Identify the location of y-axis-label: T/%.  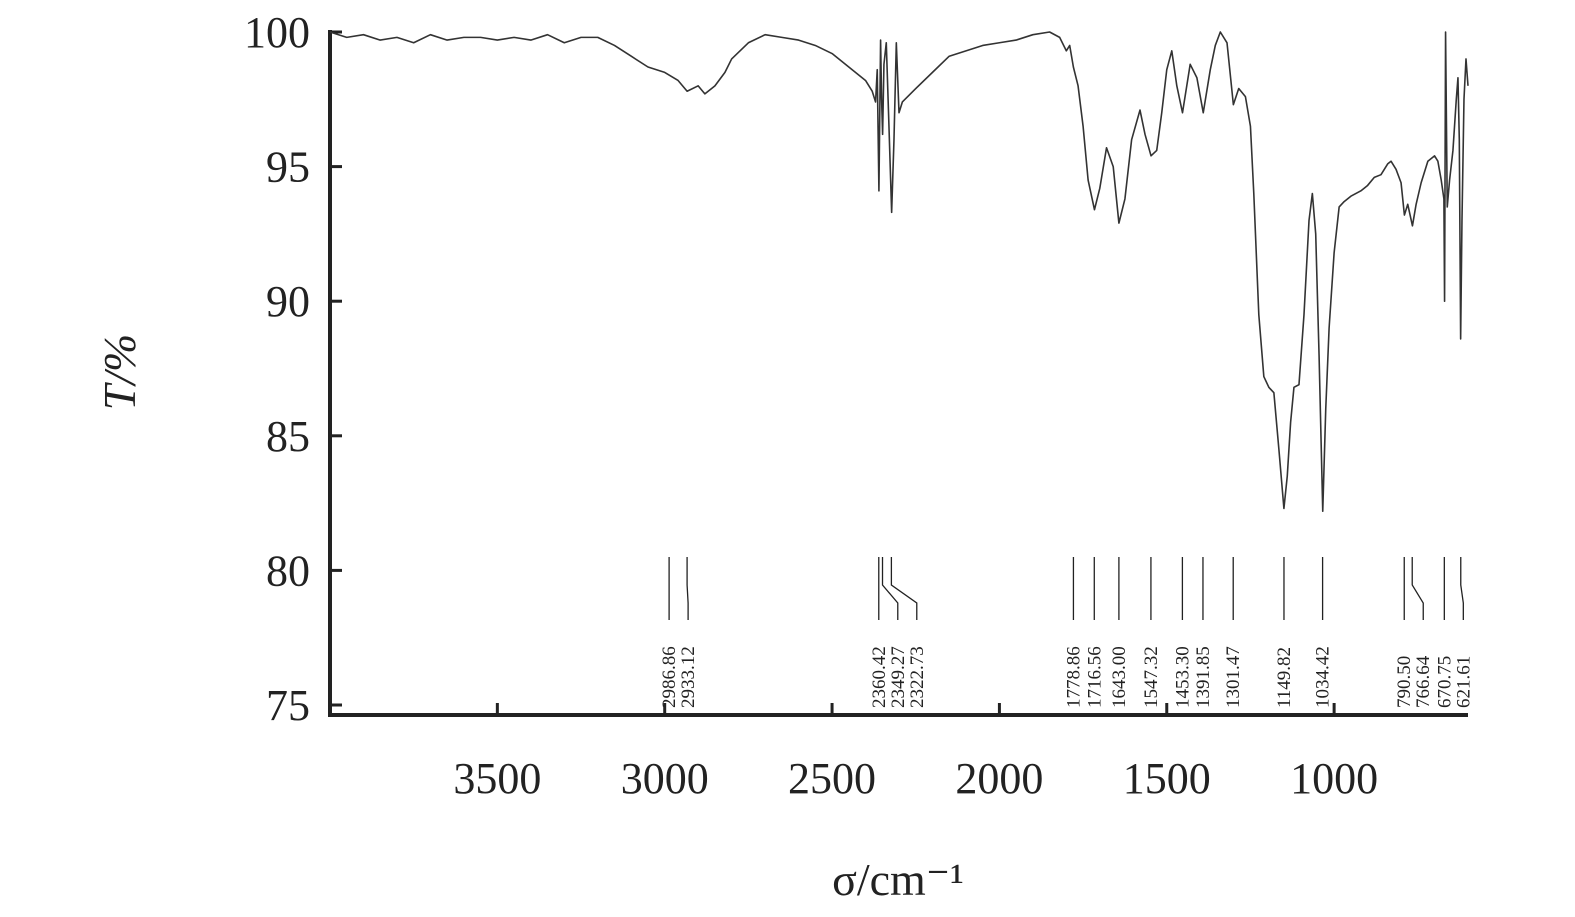
(119, 372).